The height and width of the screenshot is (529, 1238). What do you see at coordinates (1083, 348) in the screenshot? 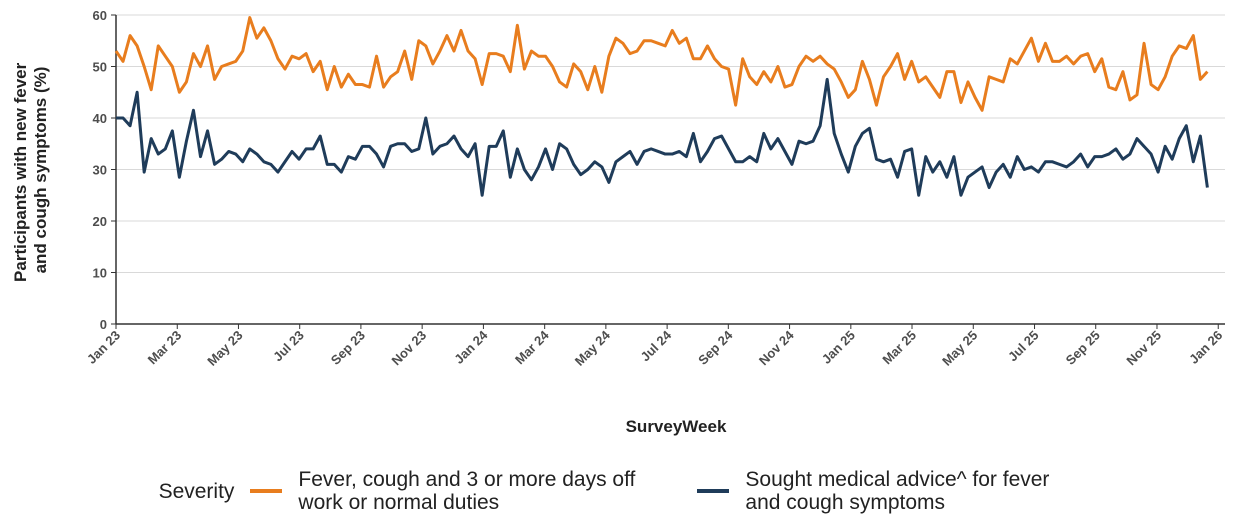
I see `x-tick-label: Sep 25` at bounding box center [1083, 348].